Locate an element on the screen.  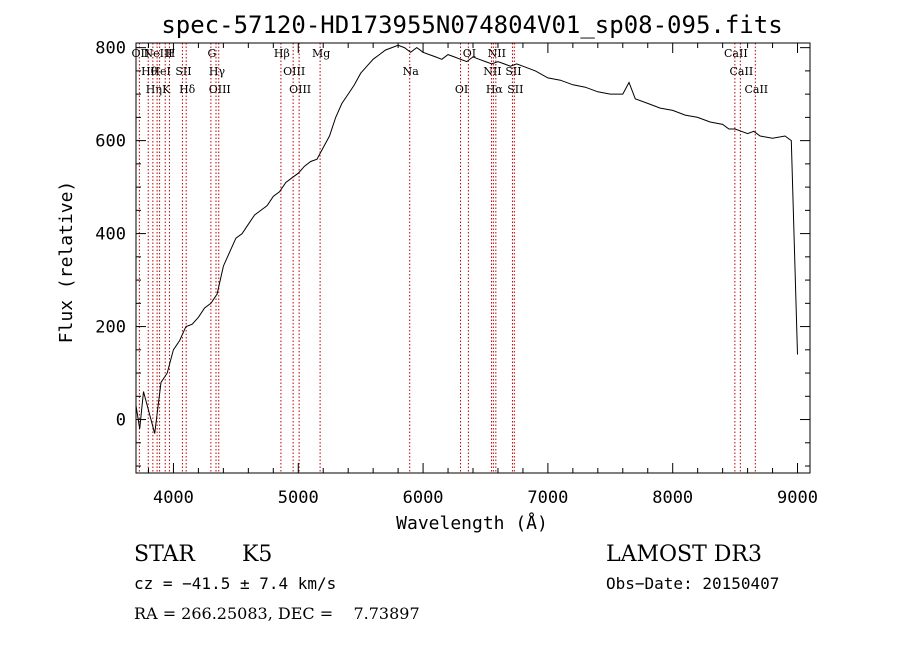
observation-date: Obs−Date: 20150407 is located at coordinates (692, 583).